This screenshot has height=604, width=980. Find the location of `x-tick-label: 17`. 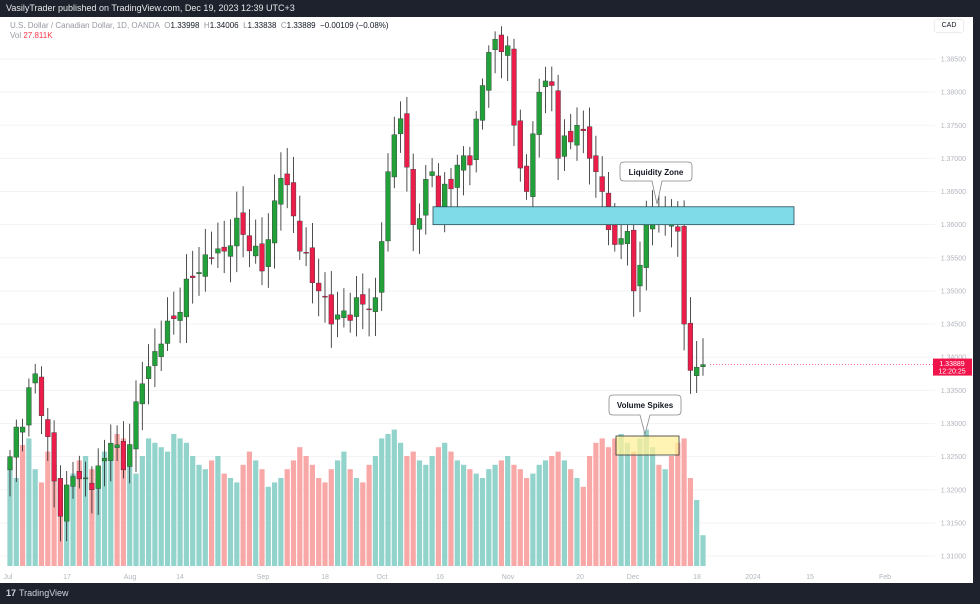

x-tick-label: 17 is located at coordinates (67, 577).